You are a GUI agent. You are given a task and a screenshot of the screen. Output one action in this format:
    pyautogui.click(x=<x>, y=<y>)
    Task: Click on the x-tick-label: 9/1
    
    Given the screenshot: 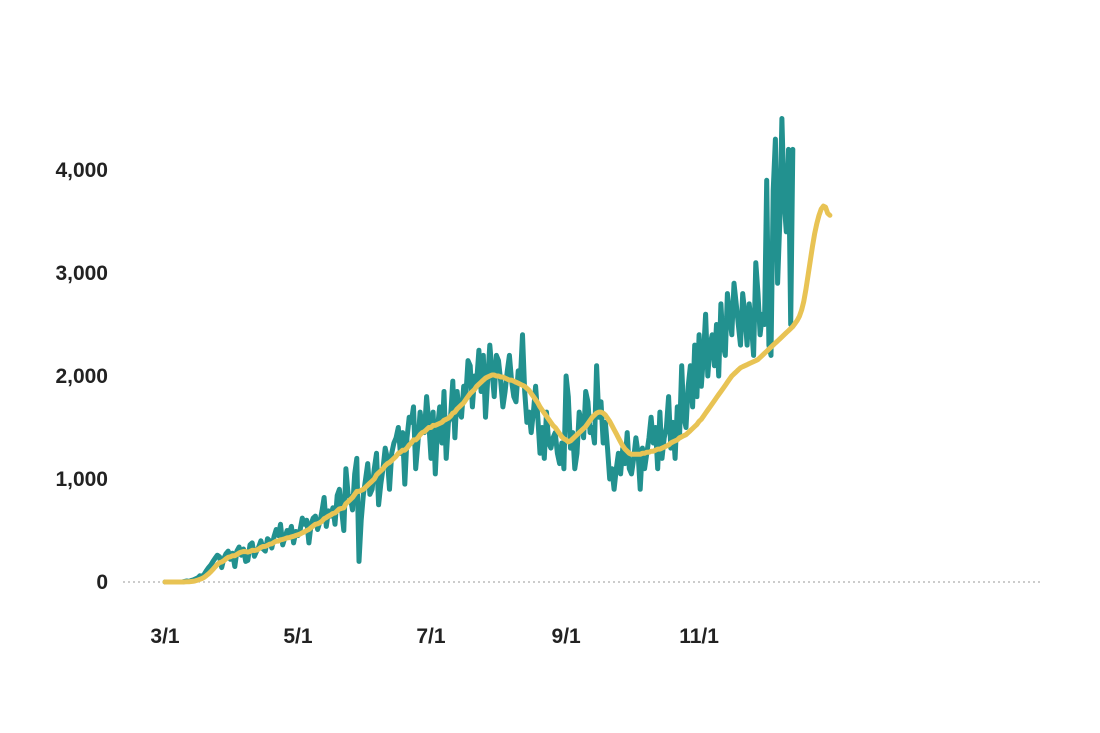 What is the action you would take?
    pyautogui.click(x=567, y=636)
    